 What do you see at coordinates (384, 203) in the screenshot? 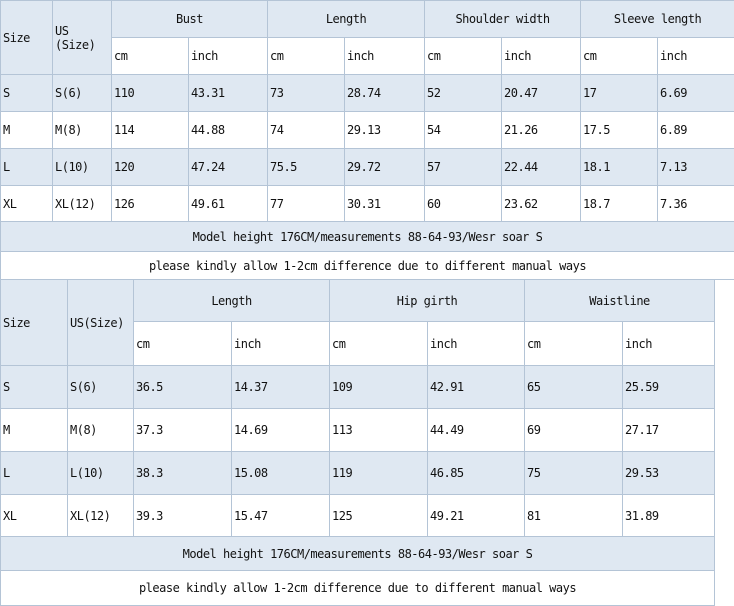
I see `data-cell: 30.31` at bounding box center [384, 203].